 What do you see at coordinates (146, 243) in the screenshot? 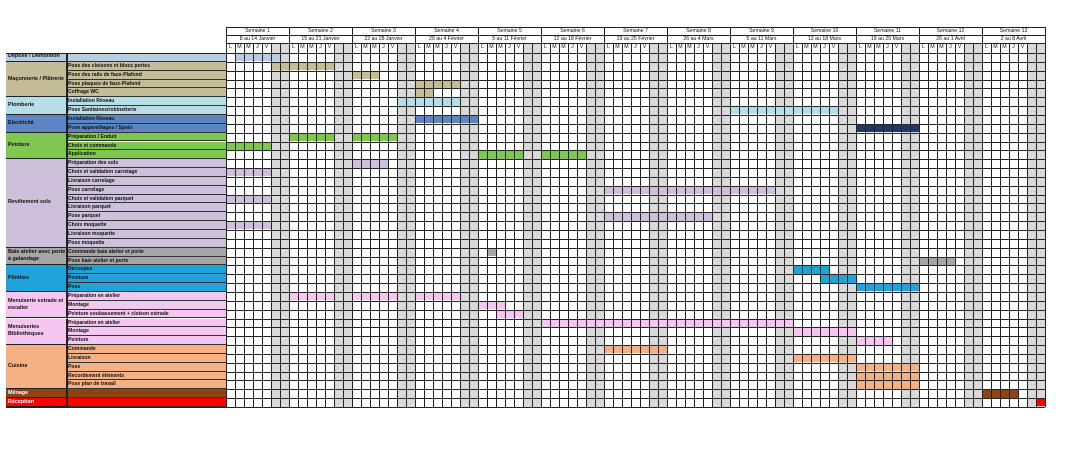
I see `task-label: Pose moquette` at bounding box center [146, 243].